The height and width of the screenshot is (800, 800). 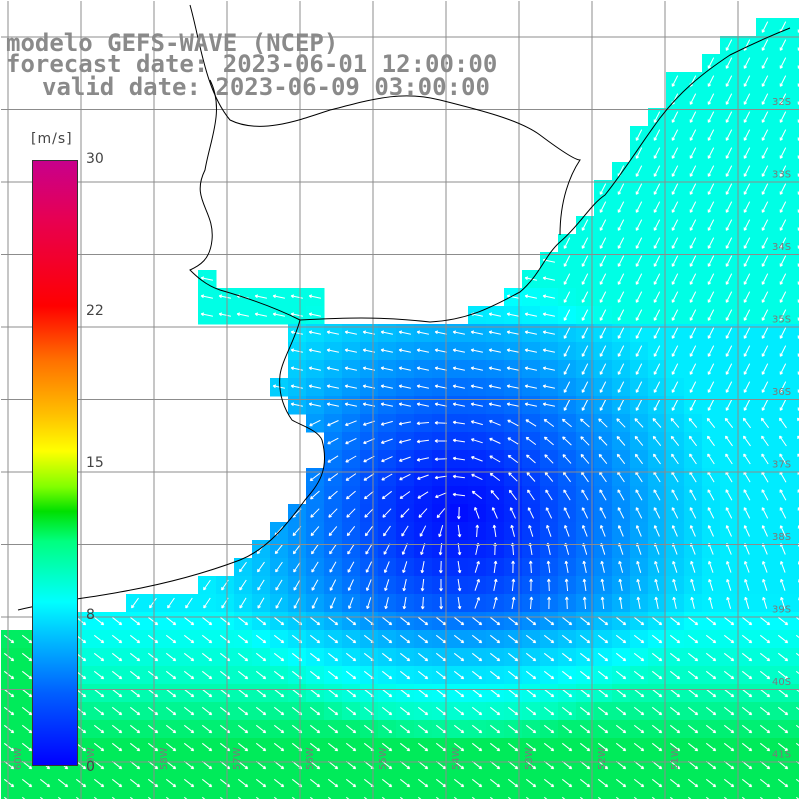 What do you see at coordinates (781, 465) in the screenshot?
I see `lat-label: 37S` at bounding box center [781, 465].